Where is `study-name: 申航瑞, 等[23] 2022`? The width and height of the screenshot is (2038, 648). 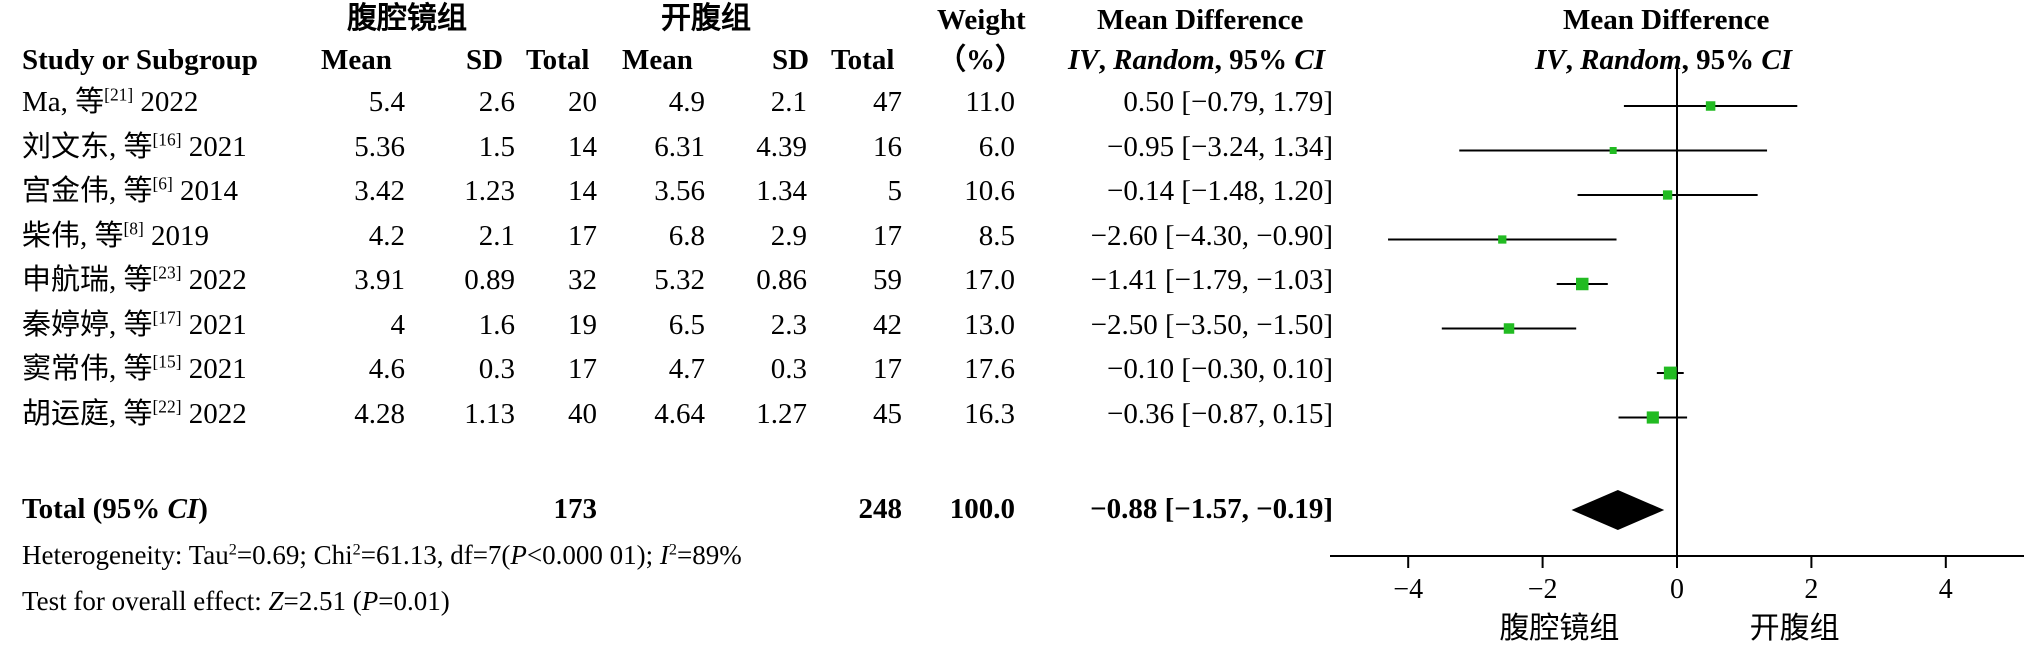 study-name: 申航瑞, 等[23] 2022 is located at coordinates (134, 279).